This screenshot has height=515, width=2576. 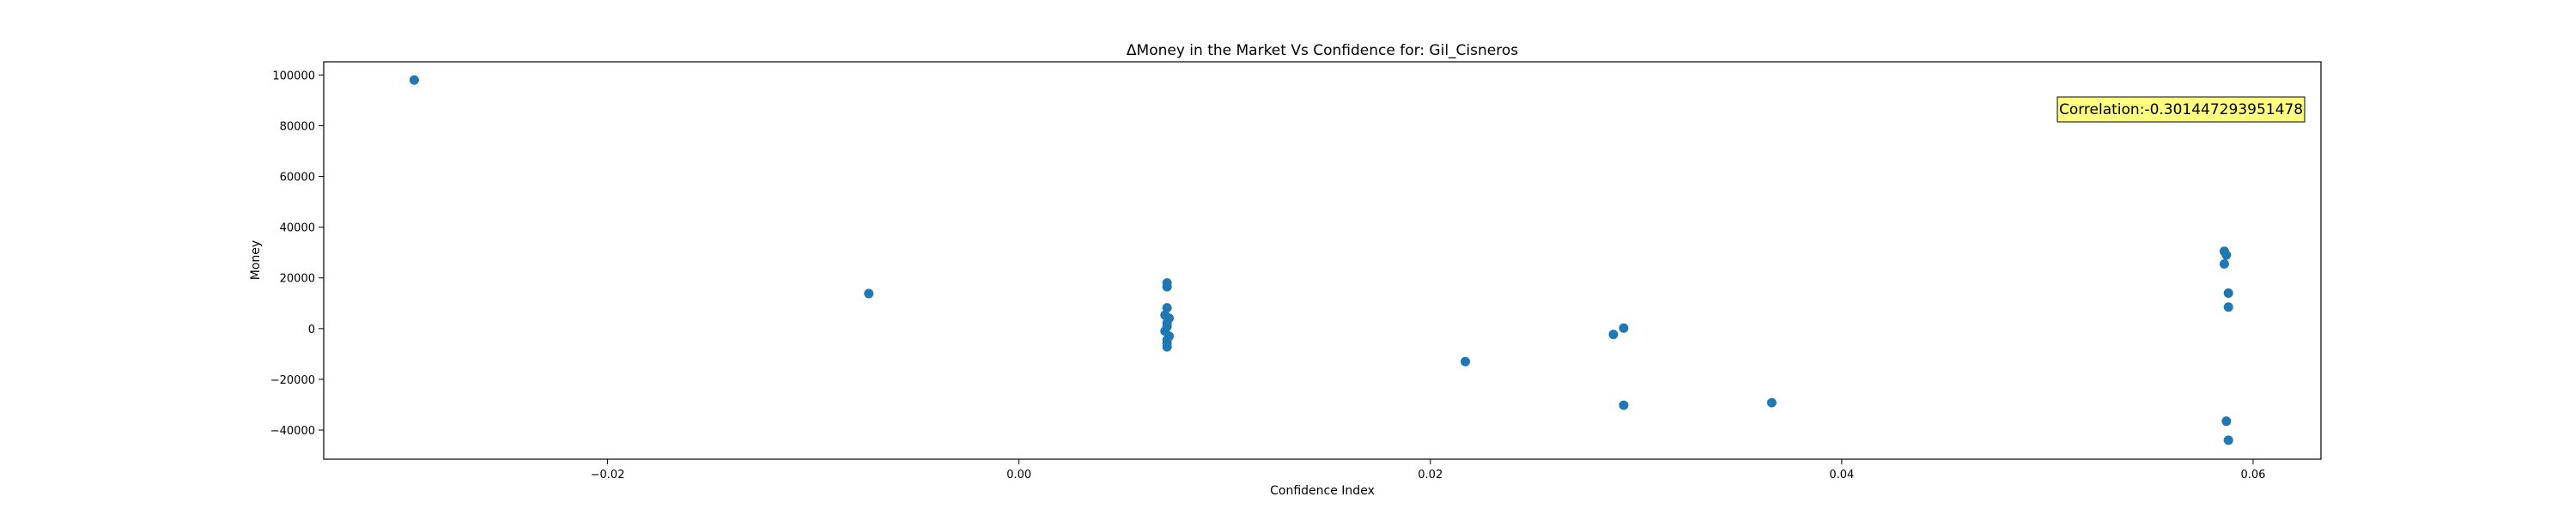 I want to click on y-tick-label: 40000, so click(x=297, y=228).